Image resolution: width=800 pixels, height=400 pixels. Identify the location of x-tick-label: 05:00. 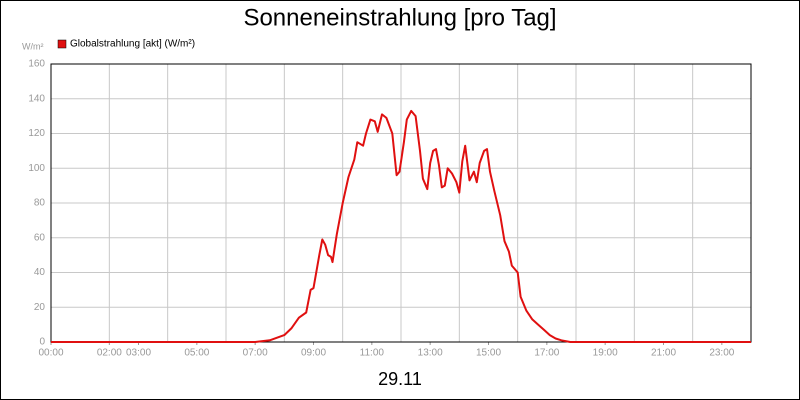
(196, 353).